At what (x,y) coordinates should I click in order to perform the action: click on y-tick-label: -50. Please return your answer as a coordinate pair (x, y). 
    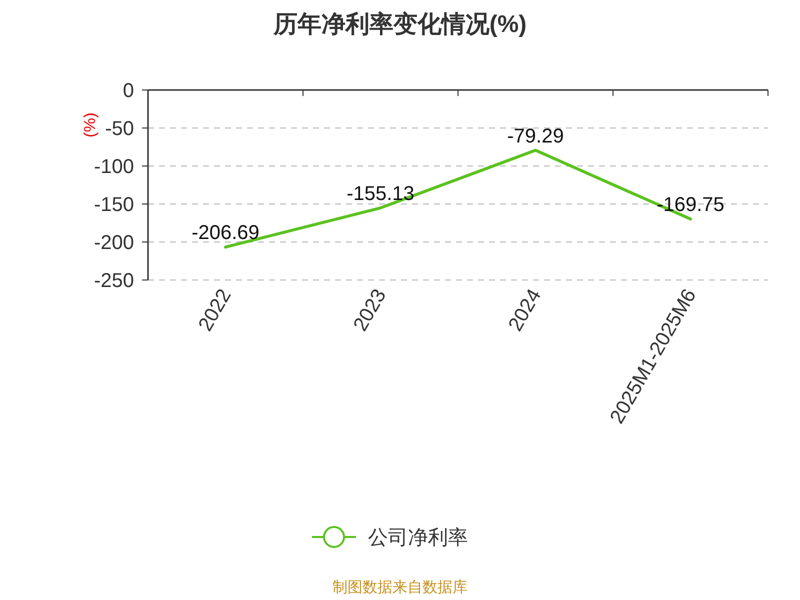
    Looking at the image, I should click on (119, 129).